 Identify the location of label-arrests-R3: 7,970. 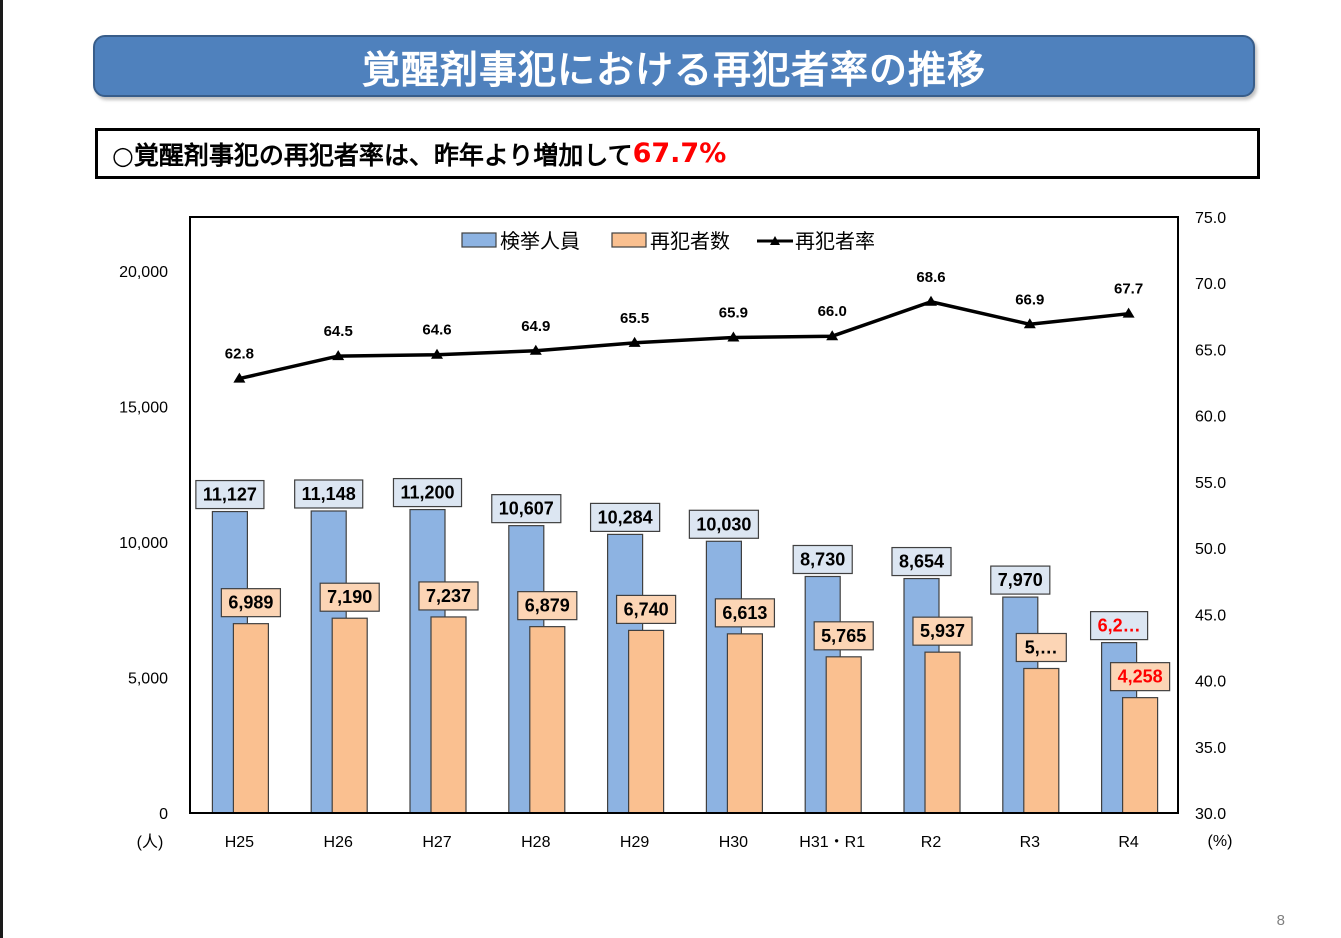
(1020, 580).